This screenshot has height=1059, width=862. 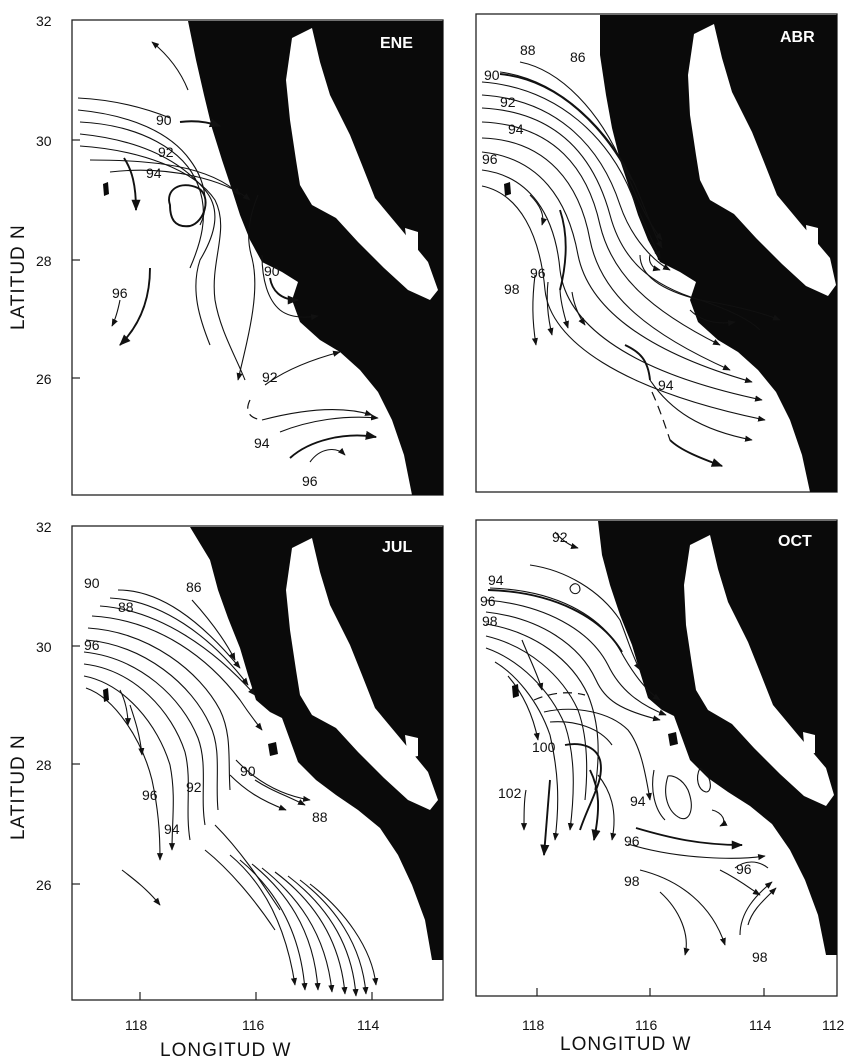 I want to click on panel-jul-flow-lines, so click(x=231, y=793).